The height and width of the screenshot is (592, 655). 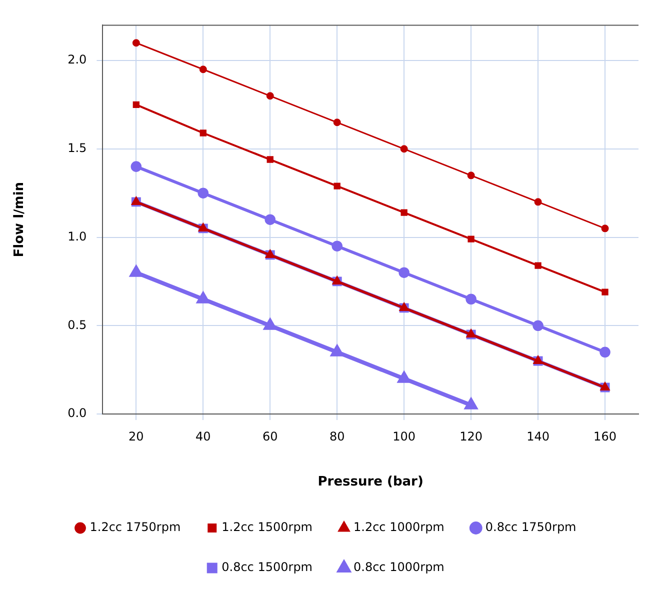 What do you see at coordinates (77, 236) in the screenshot?
I see `y-tick-label: 1.0` at bounding box center [77, 236].